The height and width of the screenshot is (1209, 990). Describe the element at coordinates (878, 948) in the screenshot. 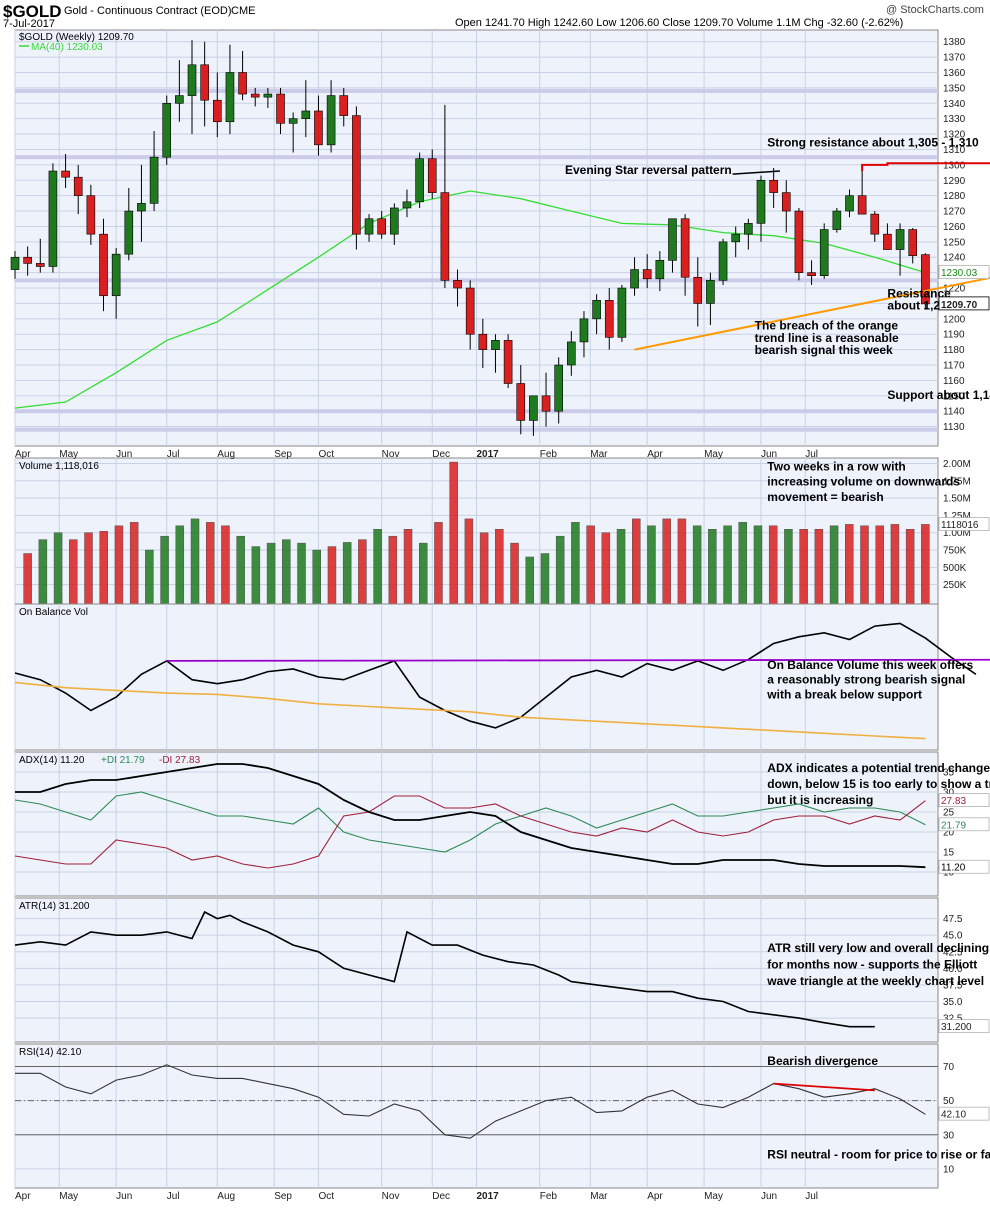

I see `atr-annotation: ATR still very low and overall declining` at that location.